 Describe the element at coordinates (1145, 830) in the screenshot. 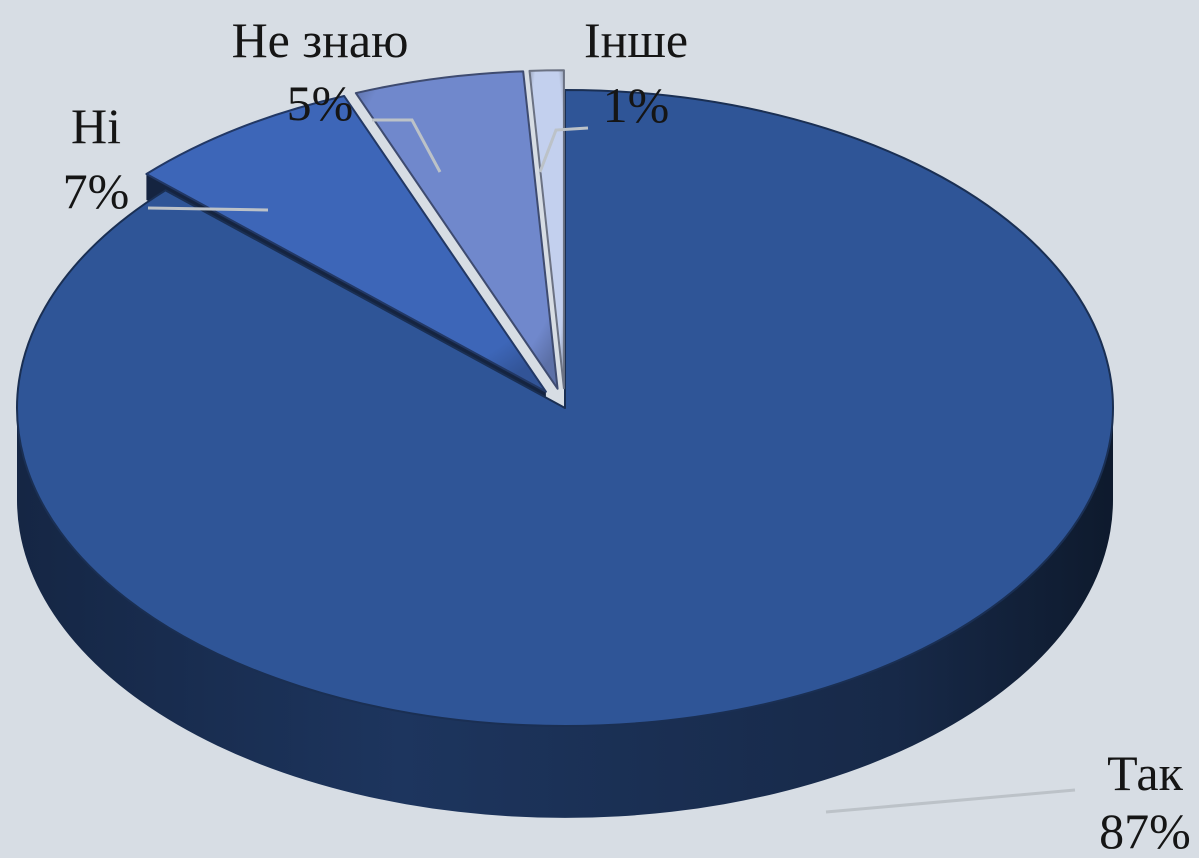

I see `slice-value-label-0: 87%` at that location.